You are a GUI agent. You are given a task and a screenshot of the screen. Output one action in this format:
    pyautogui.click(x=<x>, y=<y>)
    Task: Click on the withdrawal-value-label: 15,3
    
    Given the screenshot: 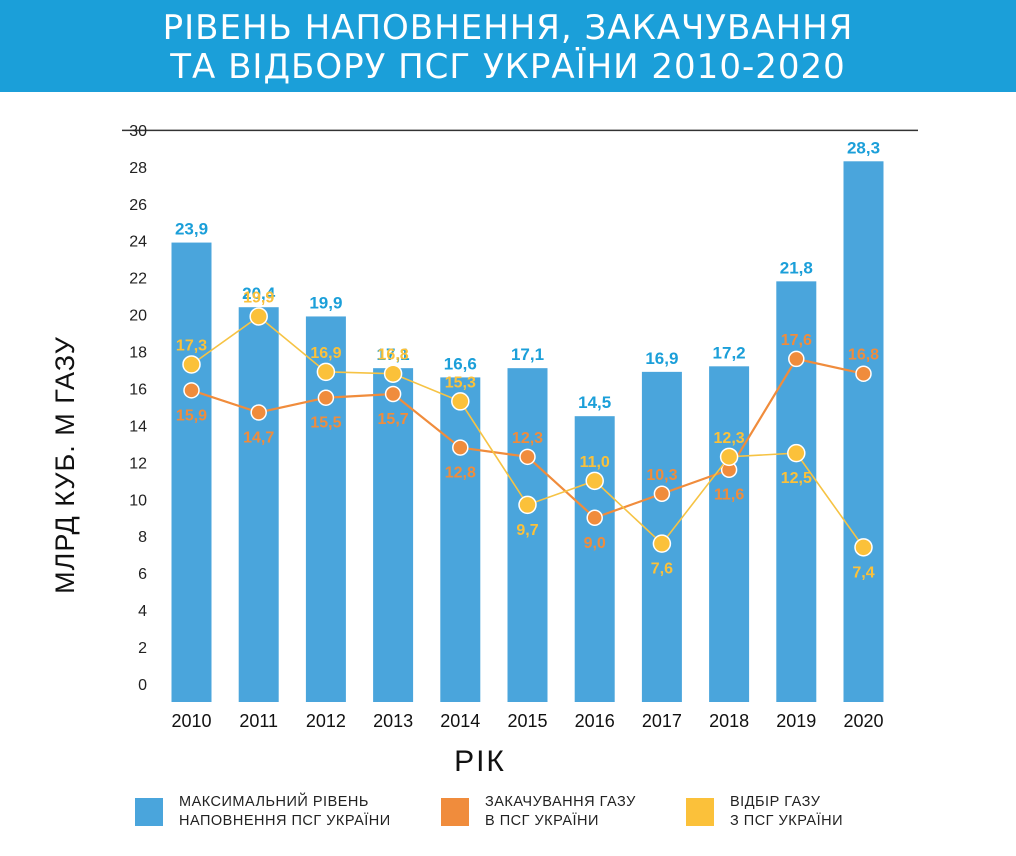 What is the action you would take?
    pyautogui.click(x=460, y=382)
    